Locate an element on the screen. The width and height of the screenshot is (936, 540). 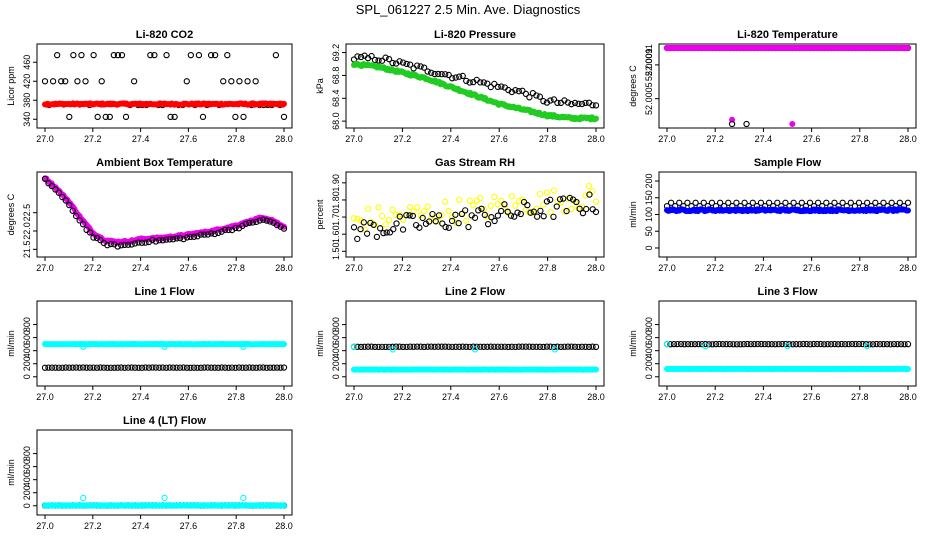
panel-title: Line 1 Flow is located at coordinates (165, 292).